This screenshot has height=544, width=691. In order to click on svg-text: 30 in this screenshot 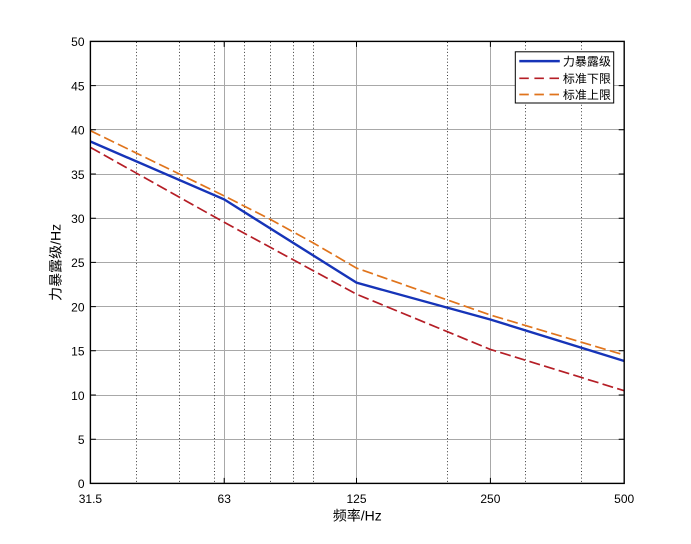, I will do `click(78, 219)`.